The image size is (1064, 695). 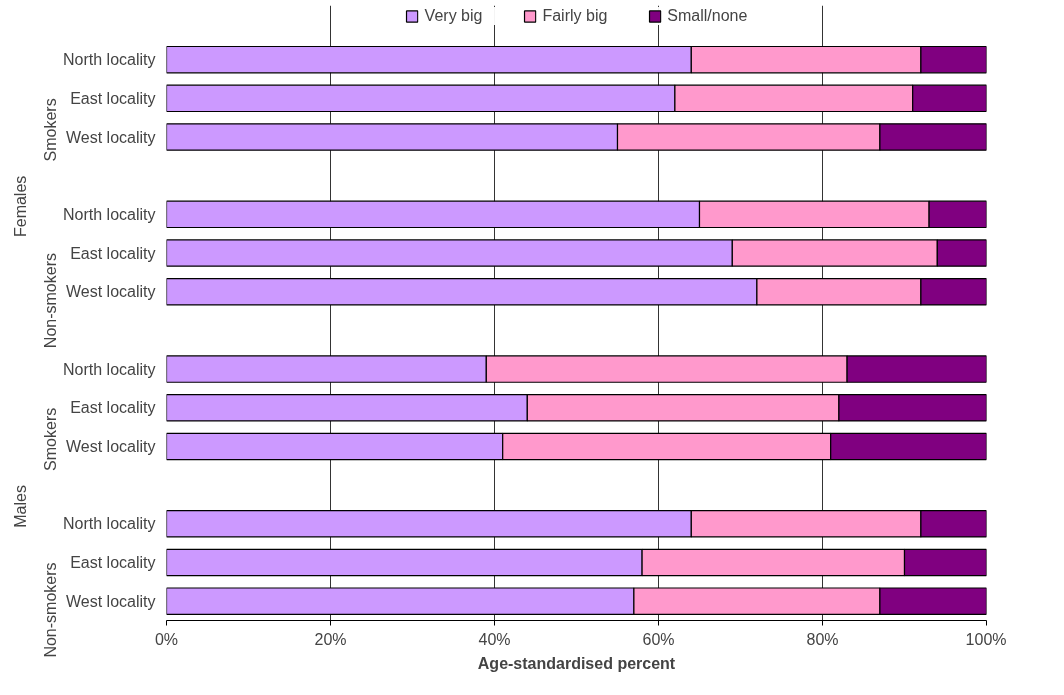 I want to click on x-tick-label: 60%, so click(x=658, y=639).